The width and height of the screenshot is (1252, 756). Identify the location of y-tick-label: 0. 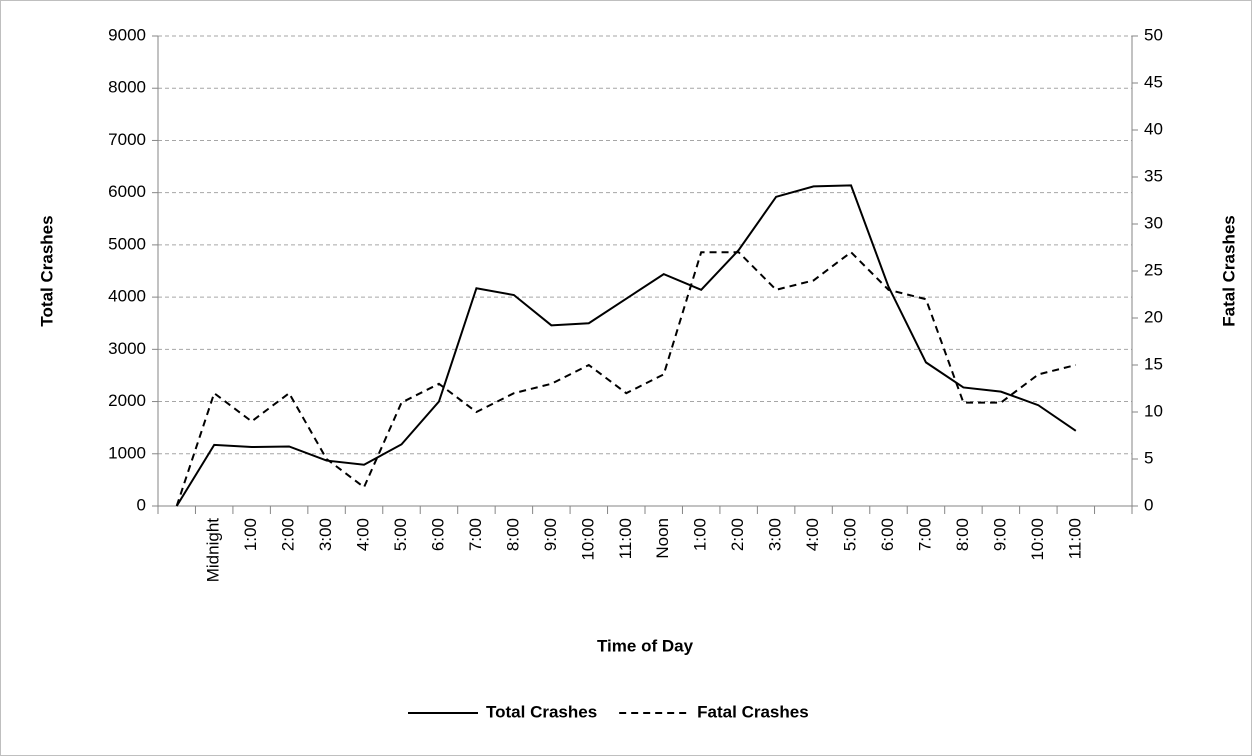
(141, 504).